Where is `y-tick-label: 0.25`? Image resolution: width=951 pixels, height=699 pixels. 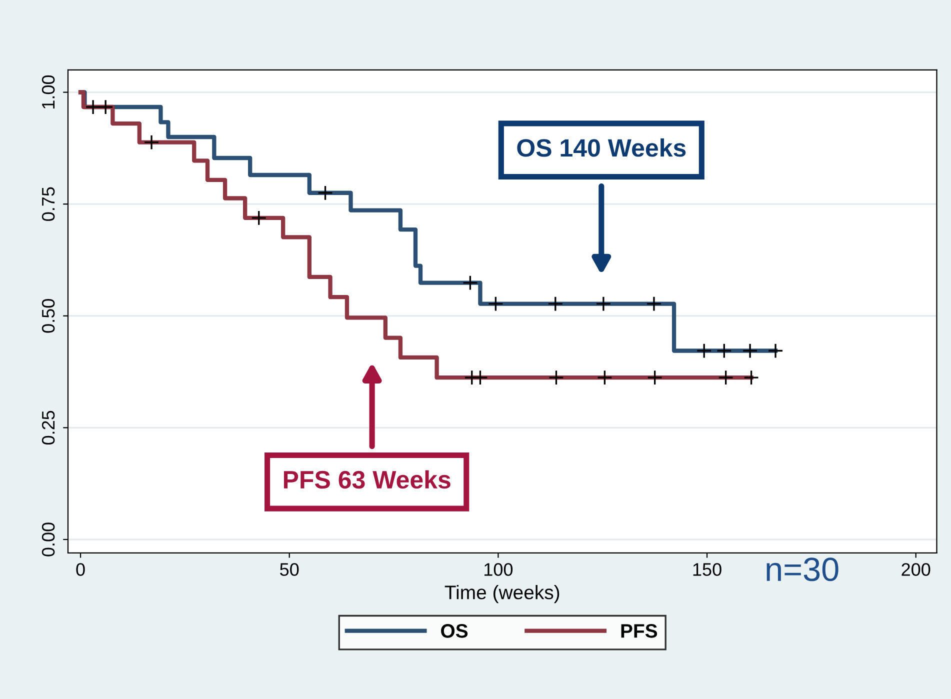 y-tick-label: 0.25 is located at coordinates (48, 427).